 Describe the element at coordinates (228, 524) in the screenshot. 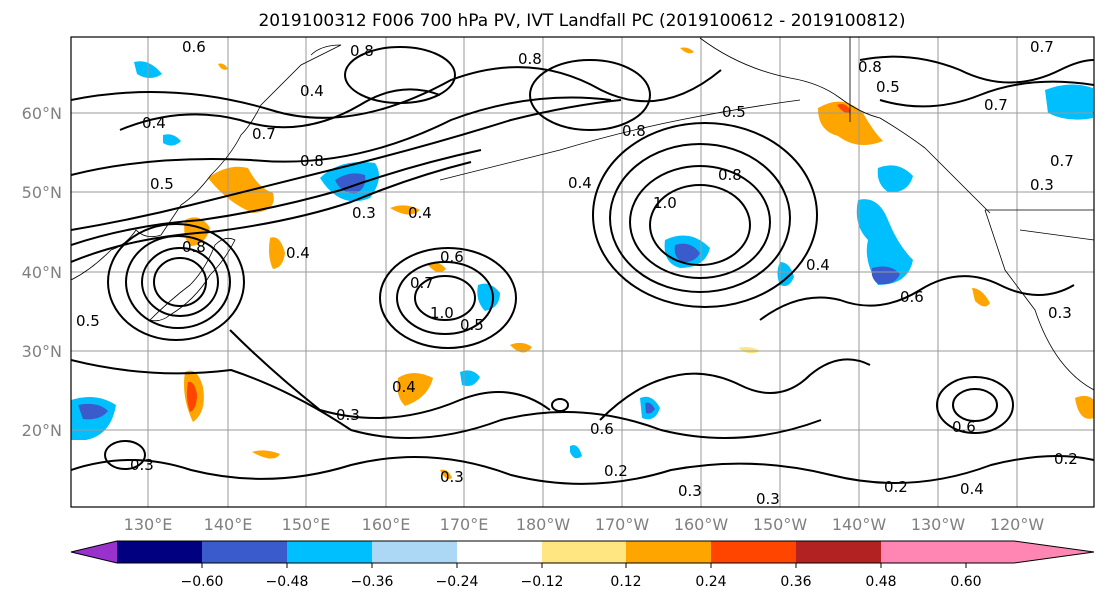

I see `lon-label: 140°E` at that location.